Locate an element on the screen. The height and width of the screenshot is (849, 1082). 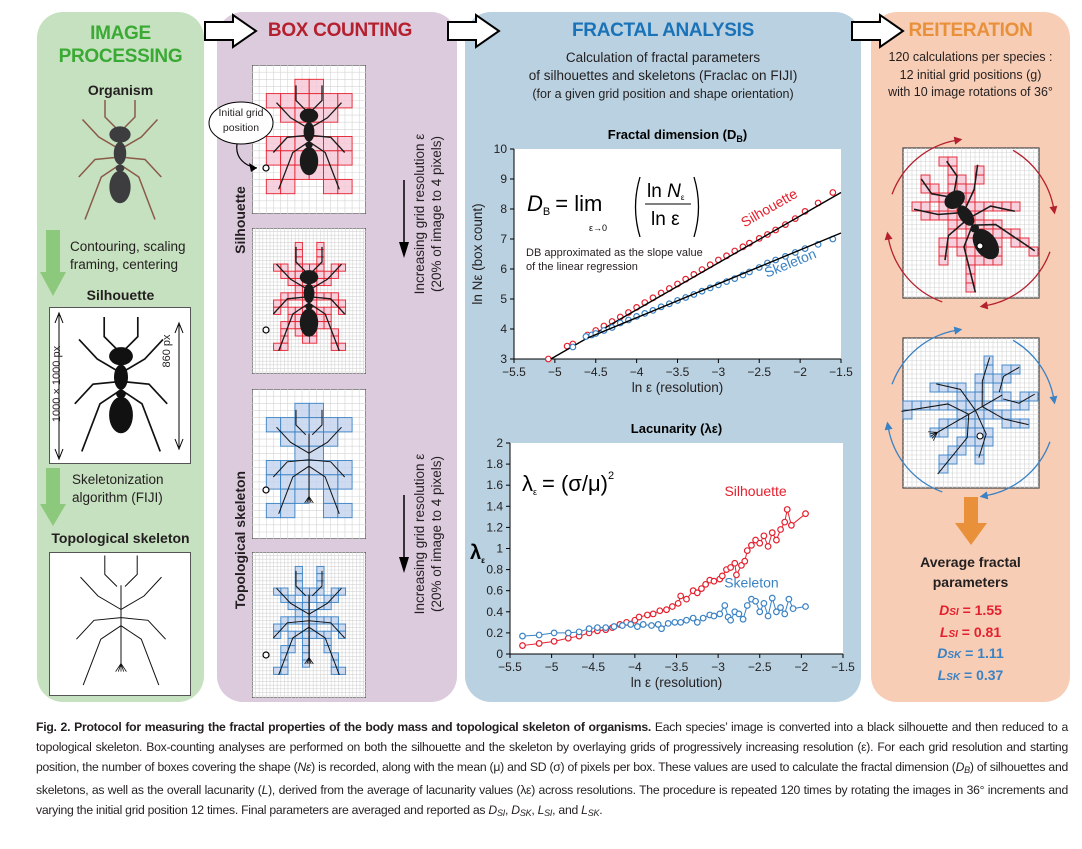
rotated-silhouette-grid is located at coordinates (971, 223).